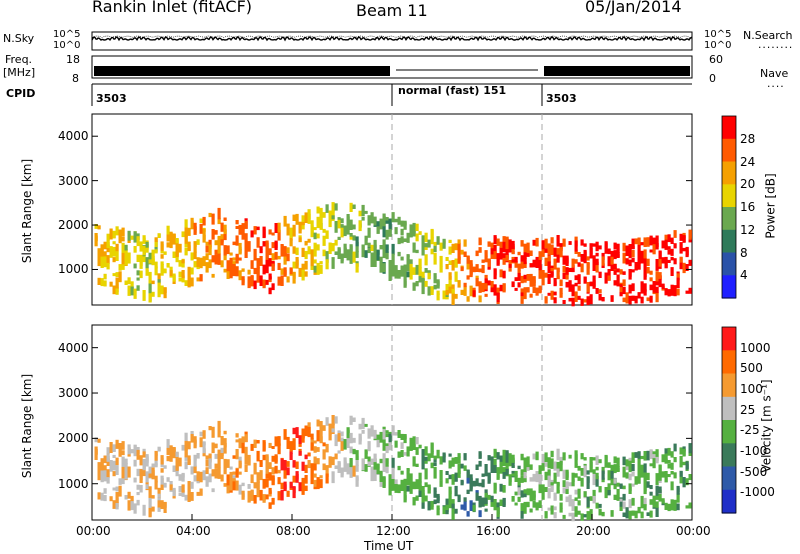 This screenshot has height=554, width=800. Describe the element at coordinates (729, 339) in the screenshot. I see `velocity-colorbar-segment` at that location.